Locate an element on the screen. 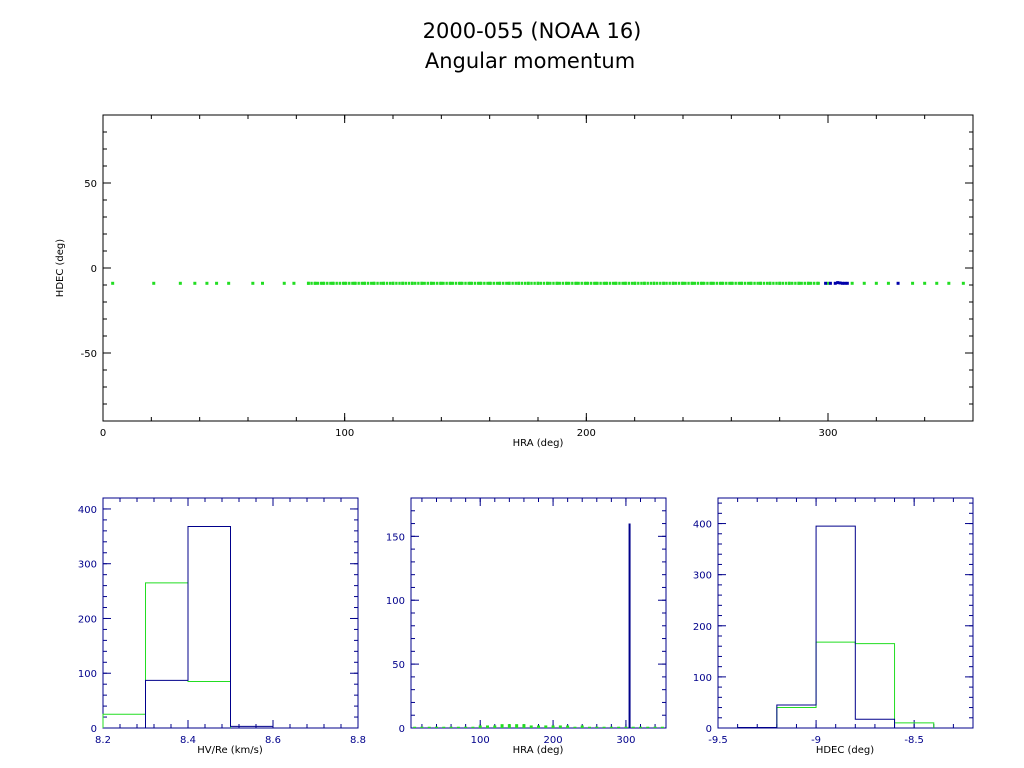 This screenshot has width=1024, height=768. histogram-hv-re: HV/Re (km/s) 8.2 8.4 8.6 8.8 0 100 200 300 400 is located at coordinates (222, 626).